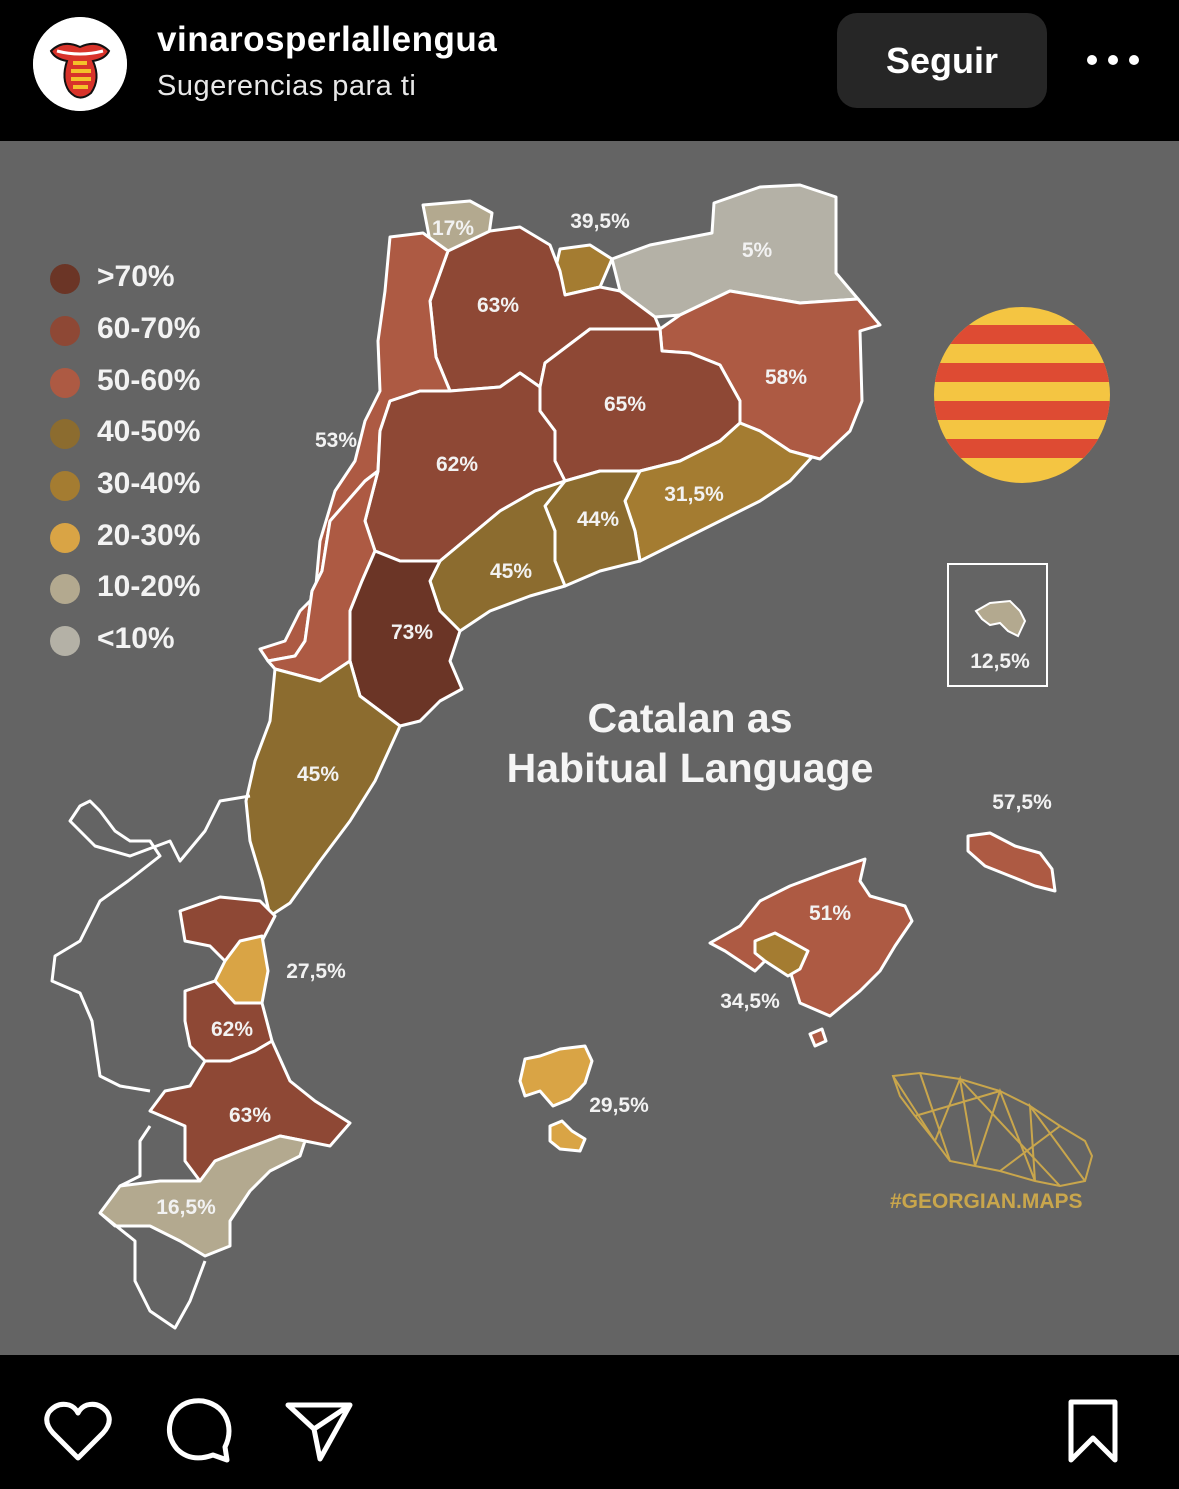  I want to click on region-label: 17%, so click(453, 228).